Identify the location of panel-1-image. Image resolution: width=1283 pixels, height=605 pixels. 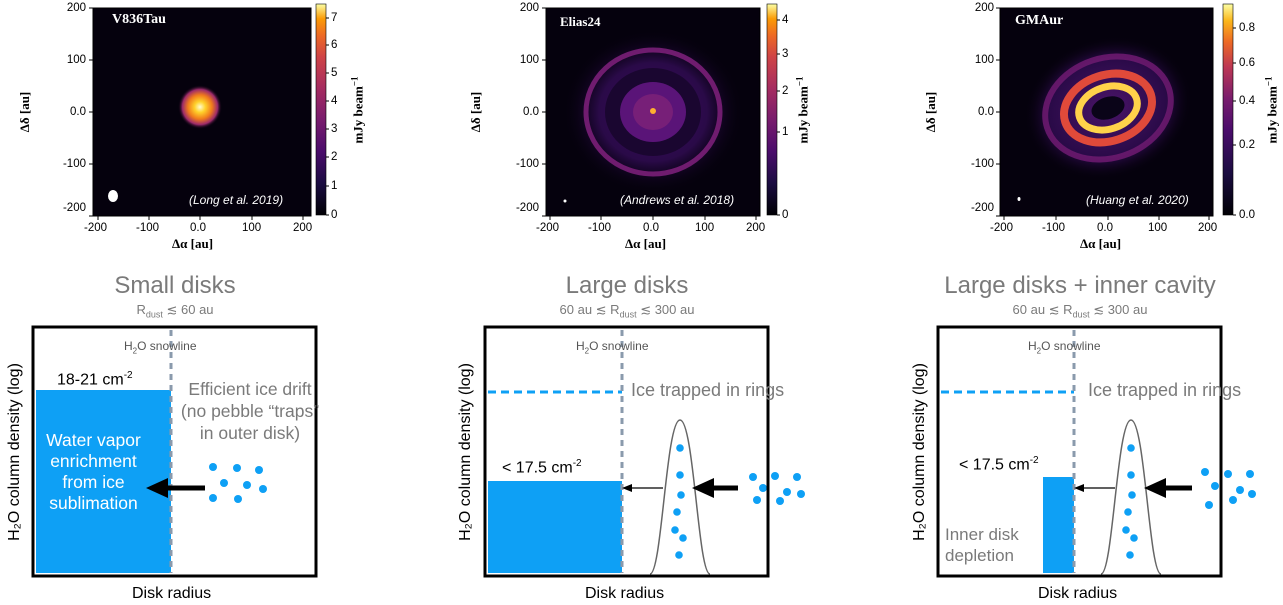
(209, 110).